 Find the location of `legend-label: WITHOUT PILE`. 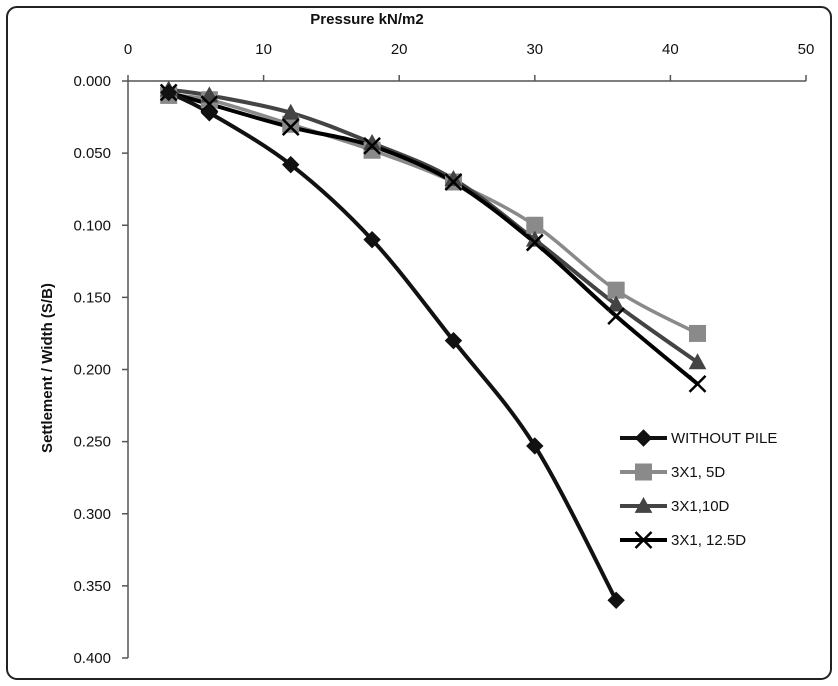

legend-label: WITHOUT PILE is located at coordinates (724, 438).